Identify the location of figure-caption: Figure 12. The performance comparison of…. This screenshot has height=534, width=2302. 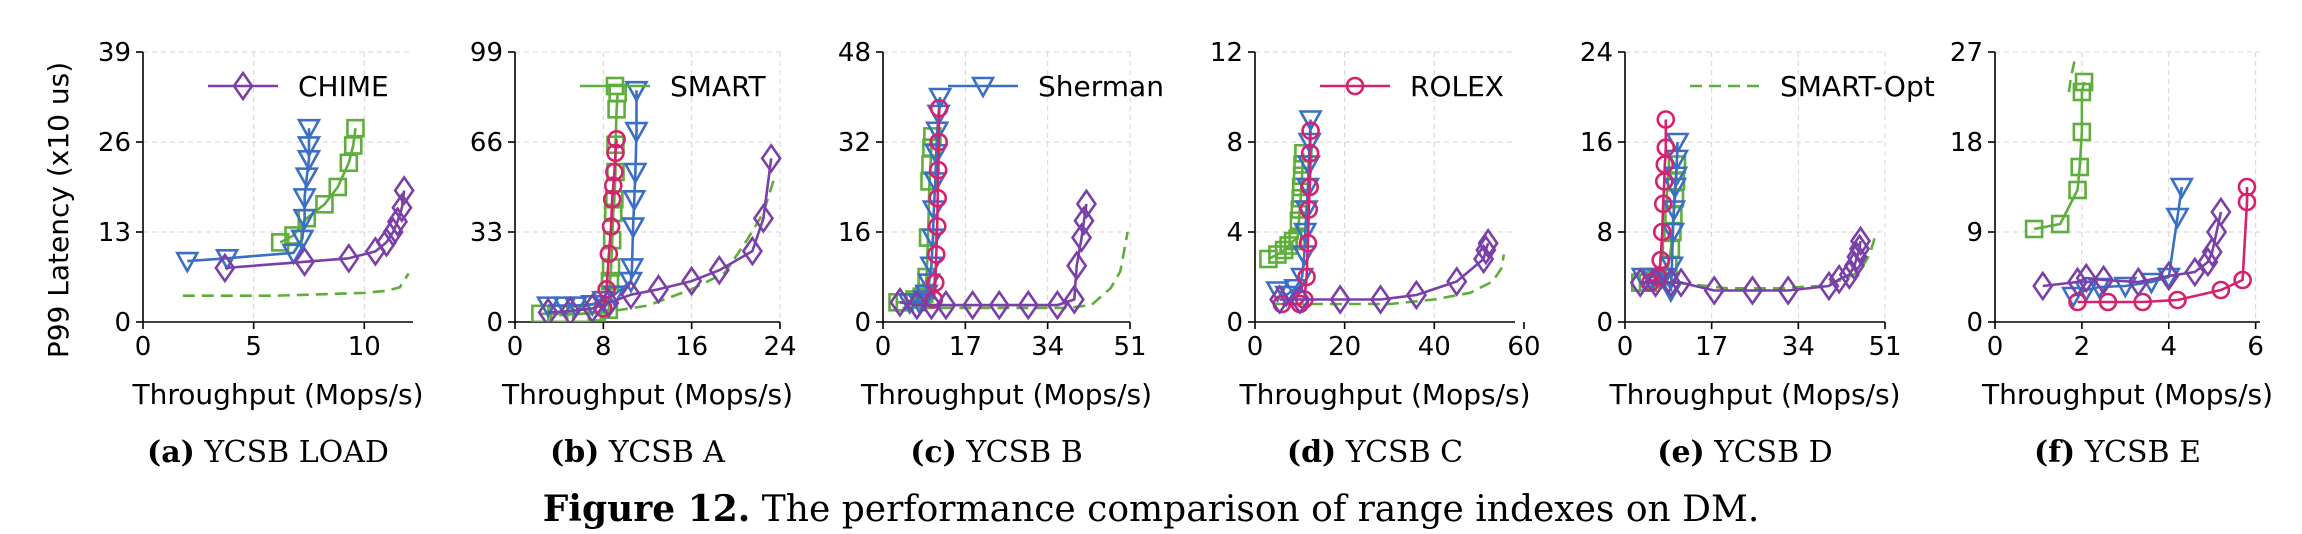
(1151, 509).